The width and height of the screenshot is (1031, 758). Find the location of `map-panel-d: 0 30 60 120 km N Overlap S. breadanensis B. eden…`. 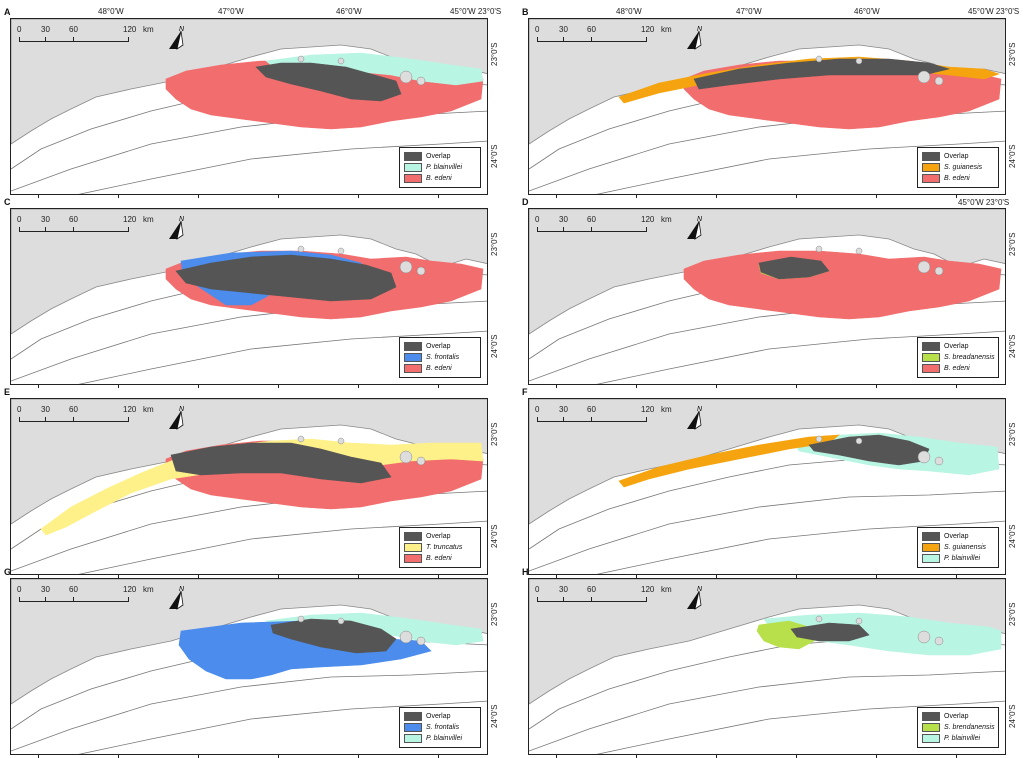

map-panel-d: 0 30 60 120 km N Overlap S. breadanensis B. eden… is located at coordinates (767, 296).